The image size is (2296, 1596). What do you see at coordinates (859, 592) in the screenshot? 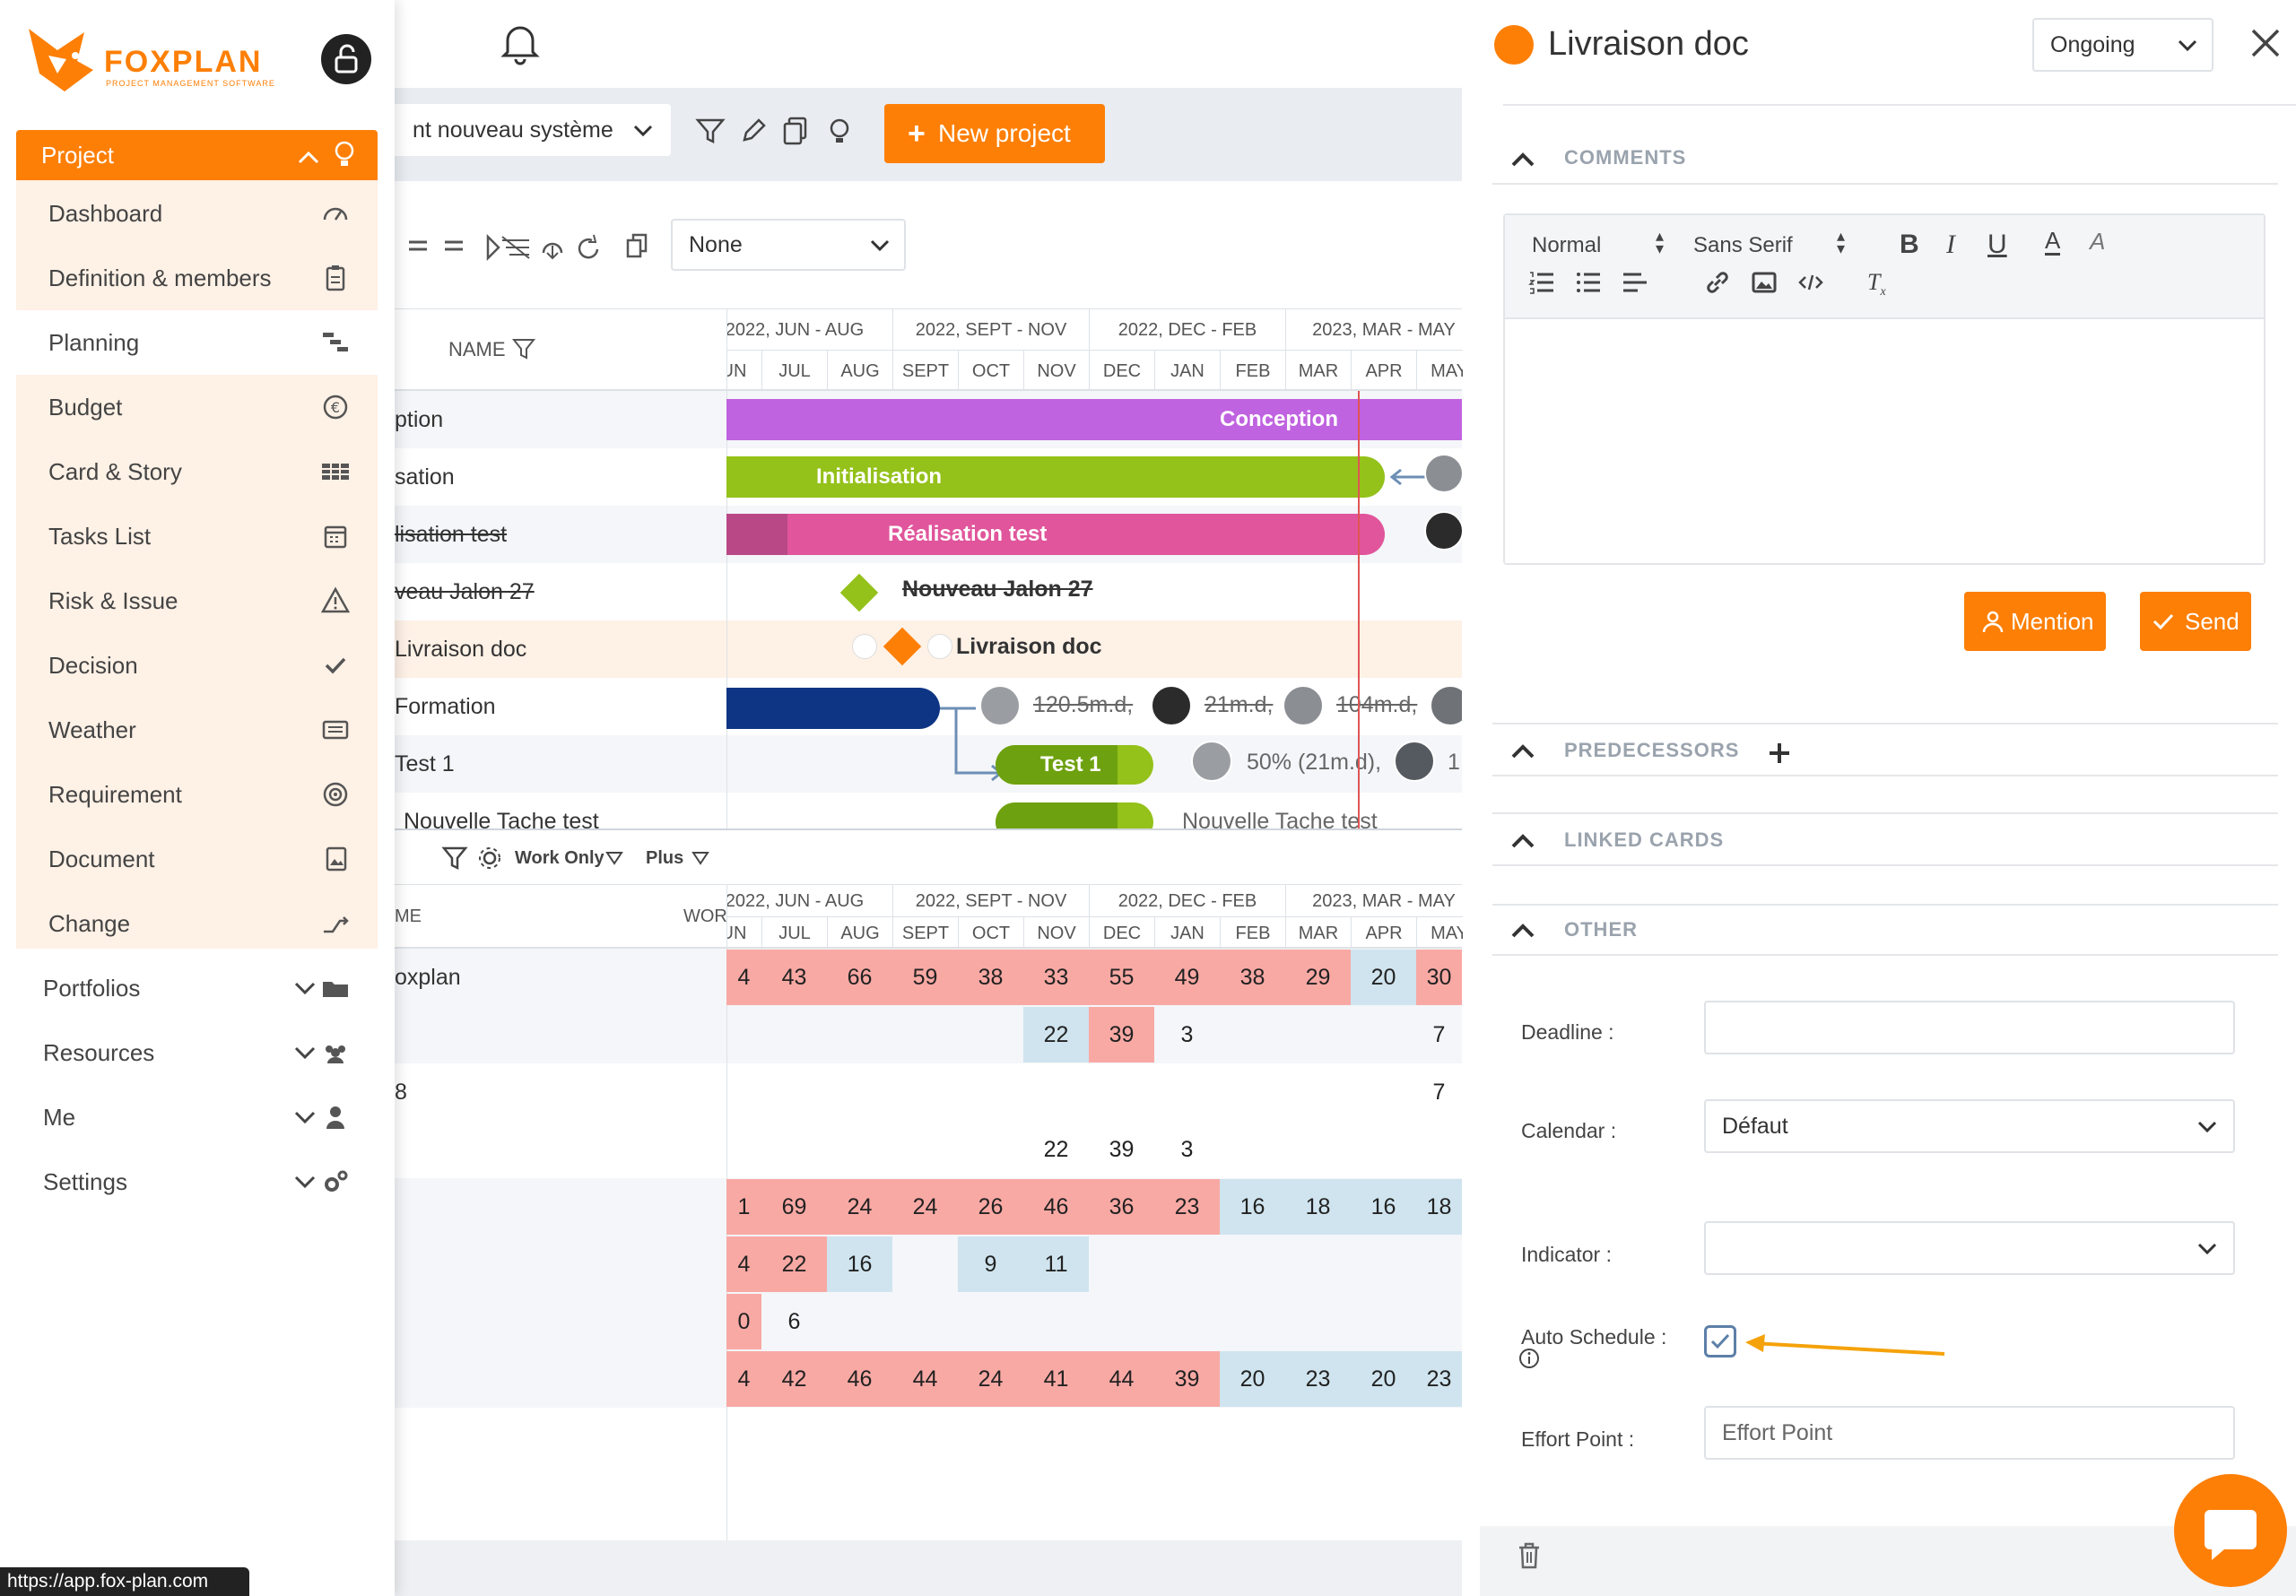
I see `milestone-nouveau-jalon` at bounding box center [859, 592].